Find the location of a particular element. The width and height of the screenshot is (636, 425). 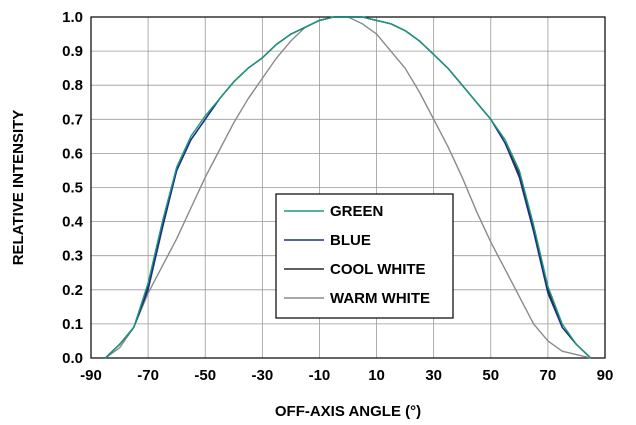

x-tick-label: -50 is located at coordinates (205, 375).